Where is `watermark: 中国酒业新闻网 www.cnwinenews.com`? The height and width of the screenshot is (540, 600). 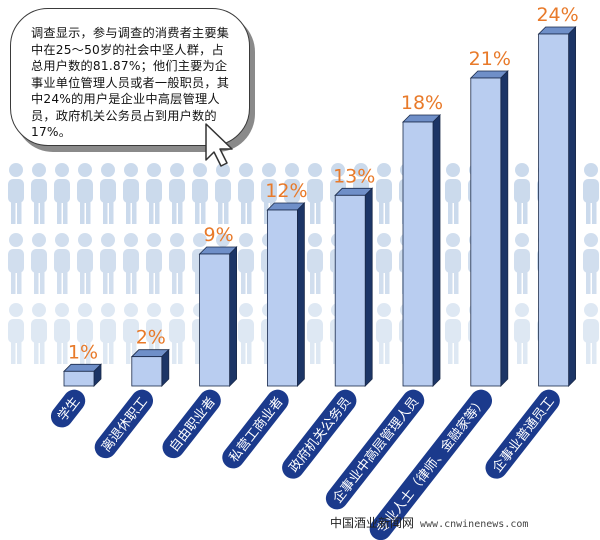 watermark: 中国酒业新闻网 www.cnwinenews.com is located at coordinates (429, 522).